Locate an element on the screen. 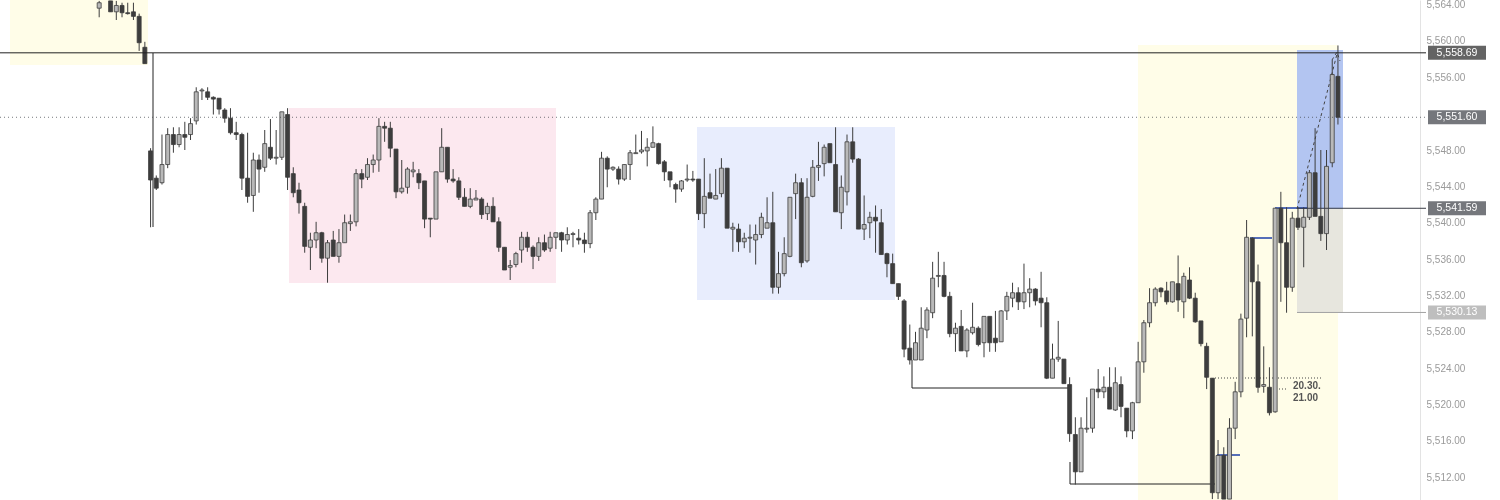  y-tick-label: 5,516.00 is located at coordinates (1446, 441).